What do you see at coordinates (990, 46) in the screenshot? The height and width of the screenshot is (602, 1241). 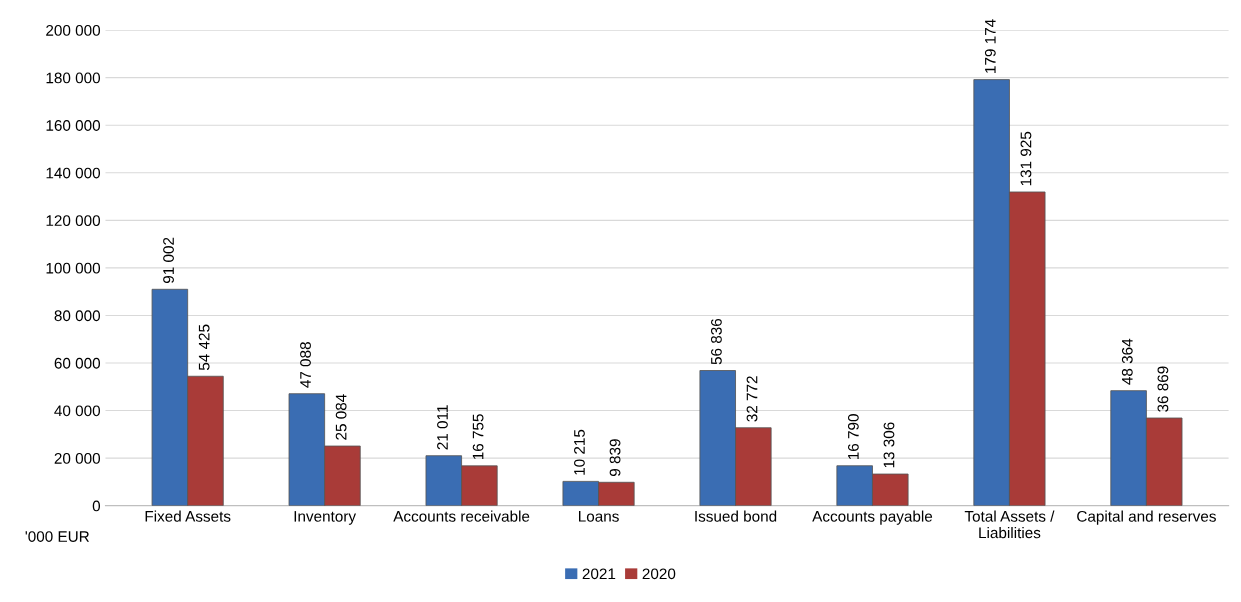 I see `data-label: 179 174` at bounding box center [990, 46].